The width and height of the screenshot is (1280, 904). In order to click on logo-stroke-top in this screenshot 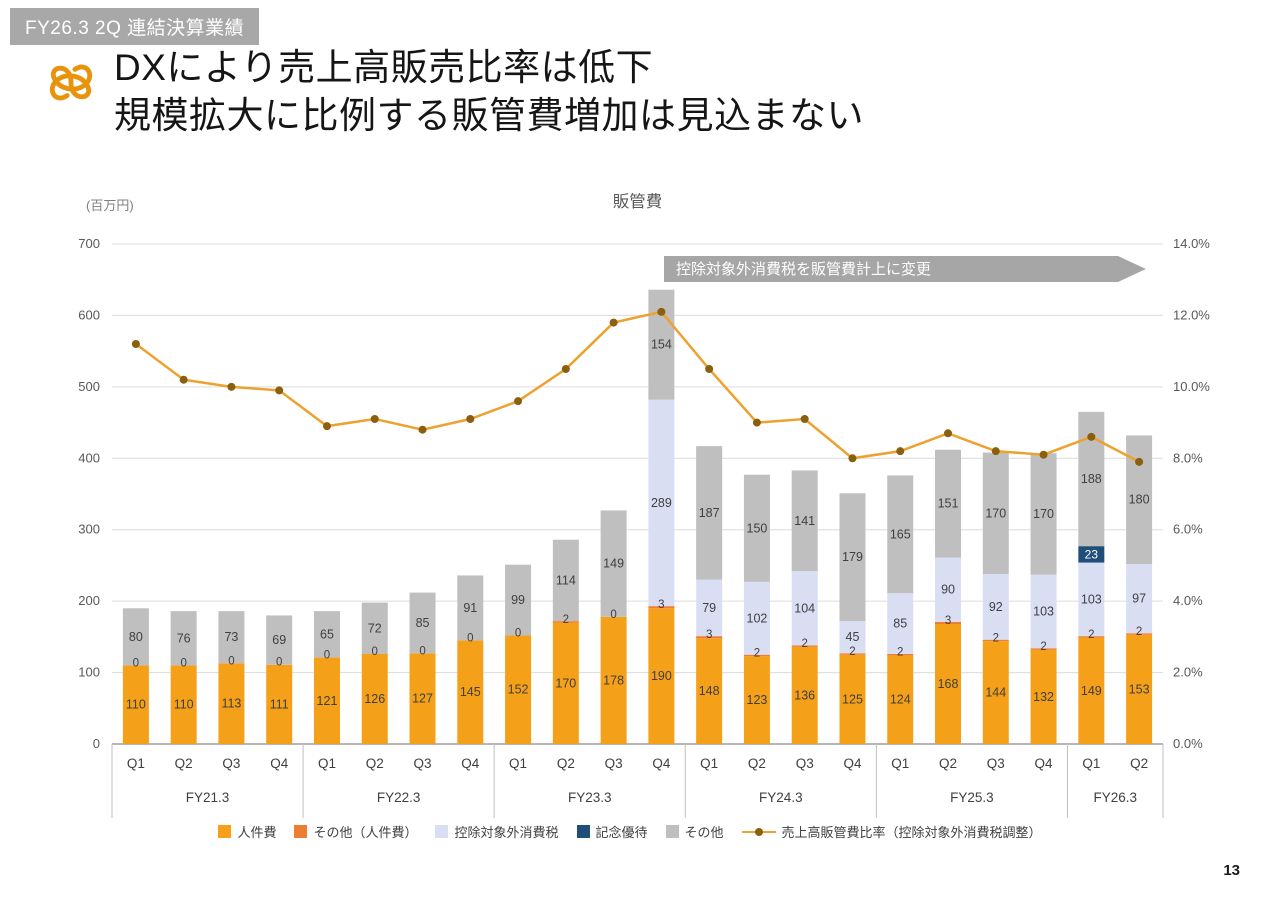, I will do `click(71, 78)`.